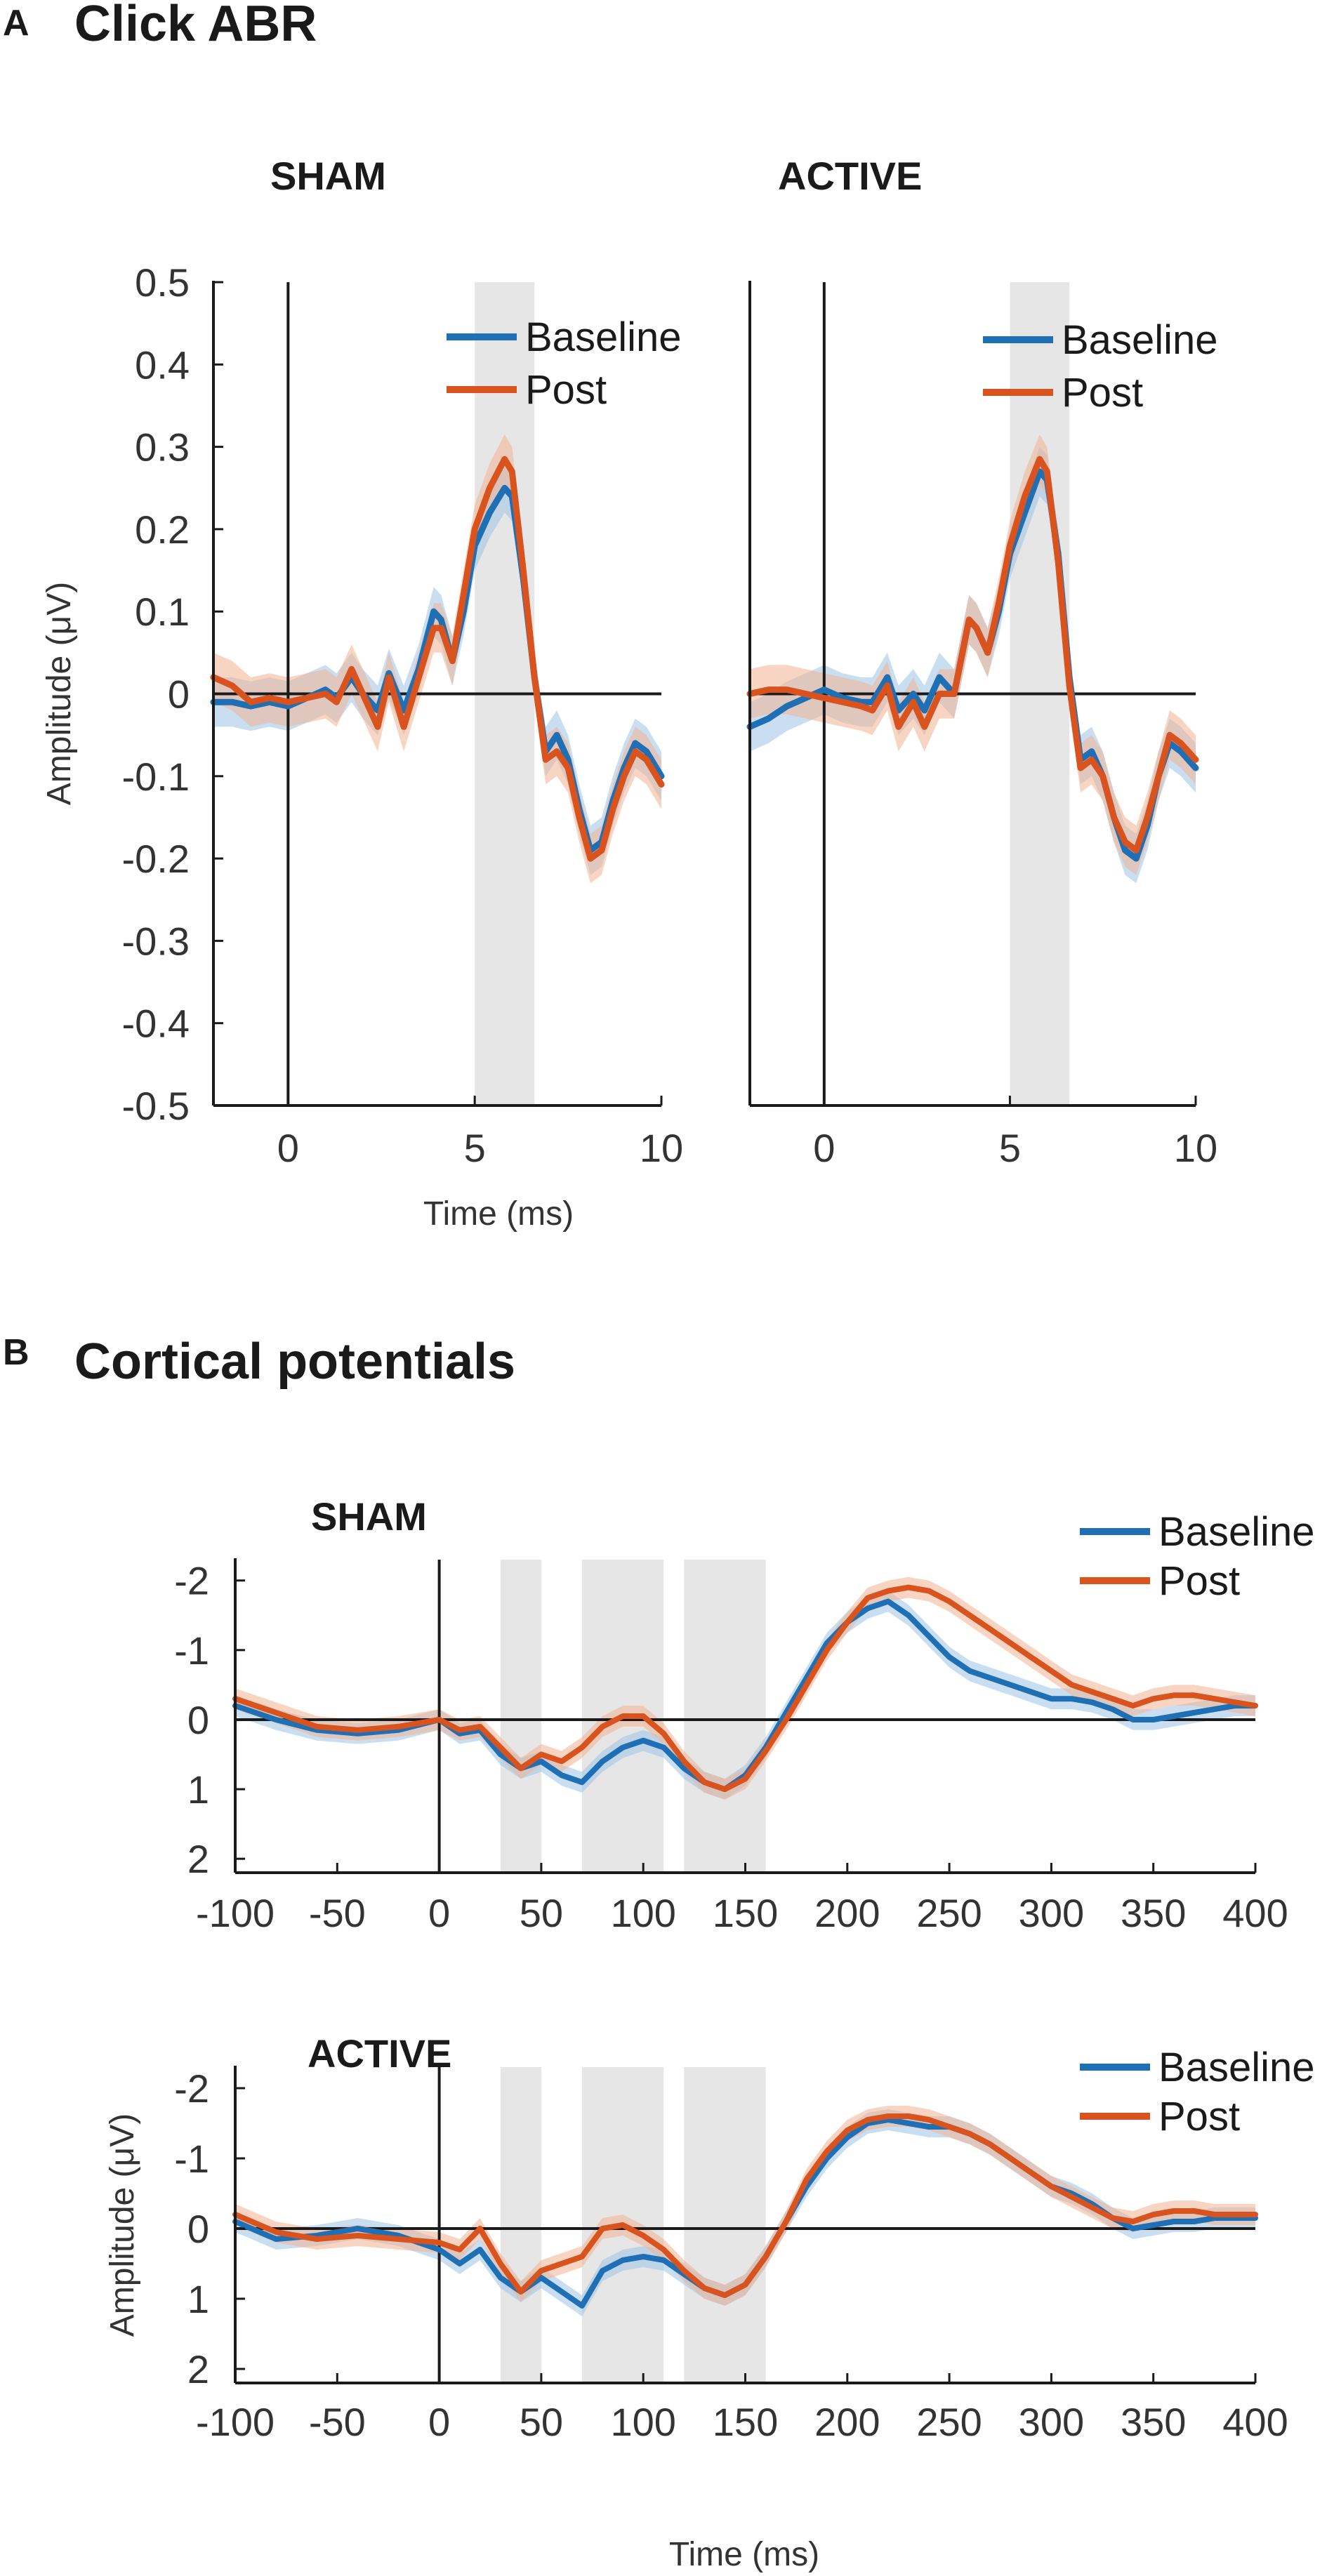 The image size is (1334, 2576). What do you see at coordinates (156, 1024) in the screenshot?
I see `y-tick-label: -0.4` at bounding box center [156, 1024].